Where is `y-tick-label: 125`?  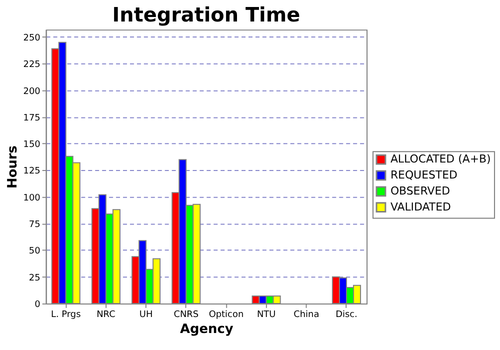 y-tick-label: 125 is located at coordinates (31, 171).